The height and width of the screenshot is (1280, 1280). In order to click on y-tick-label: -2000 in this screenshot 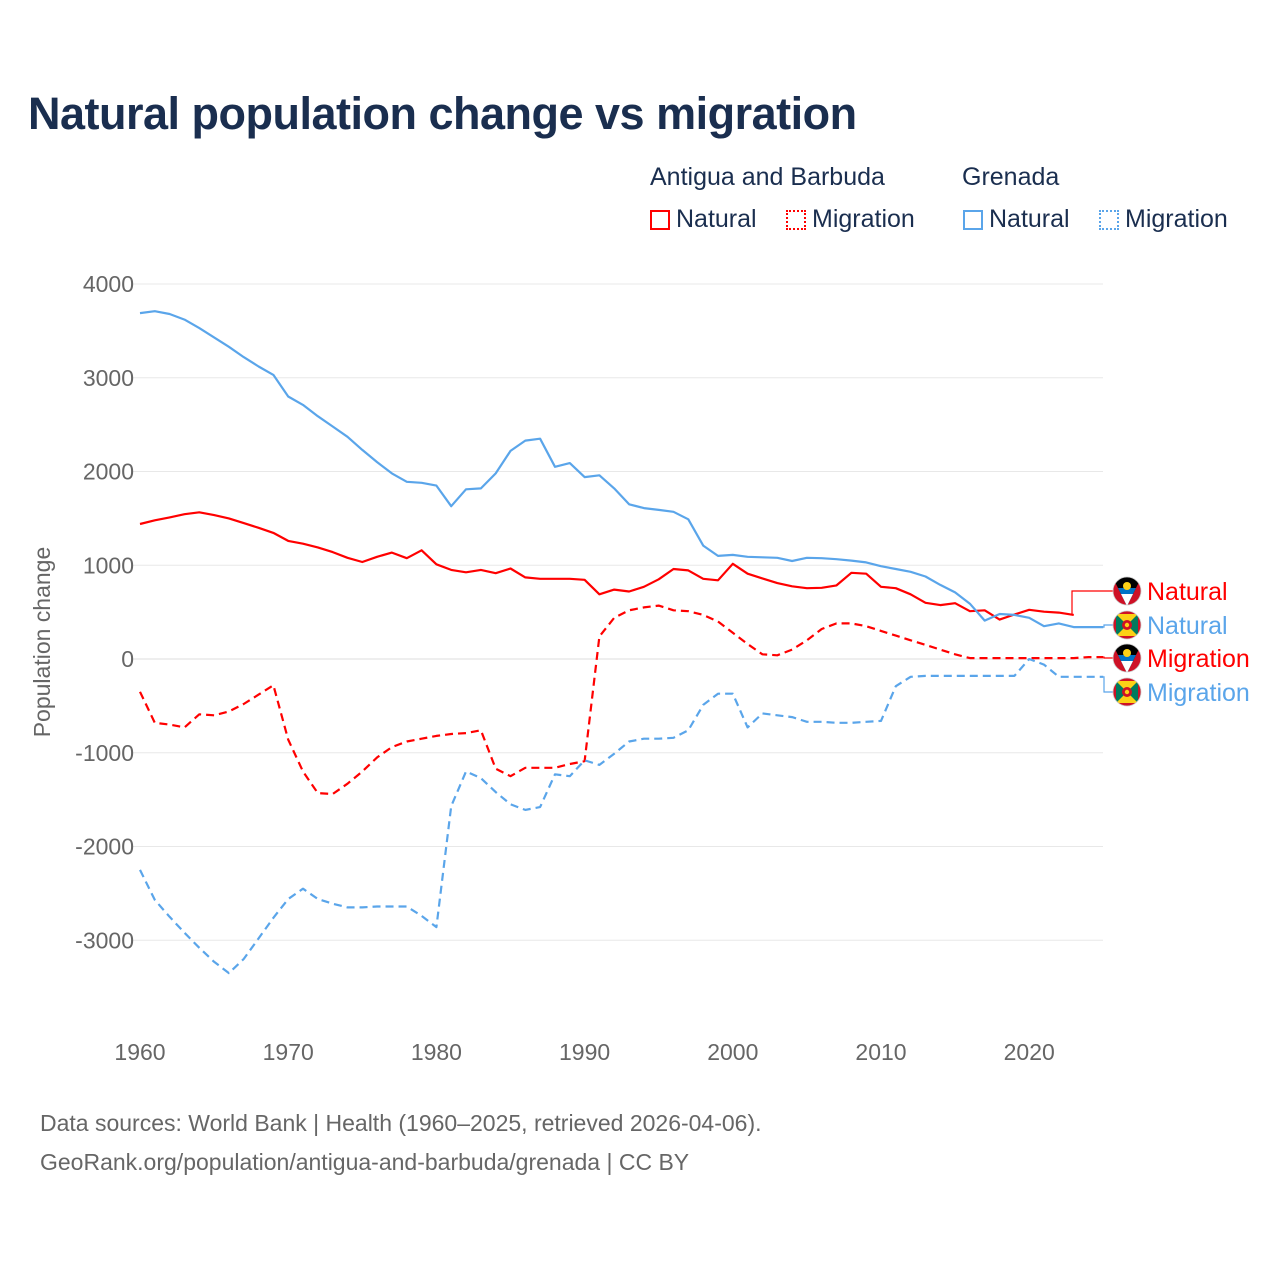, I will do `click(104, 847)`.